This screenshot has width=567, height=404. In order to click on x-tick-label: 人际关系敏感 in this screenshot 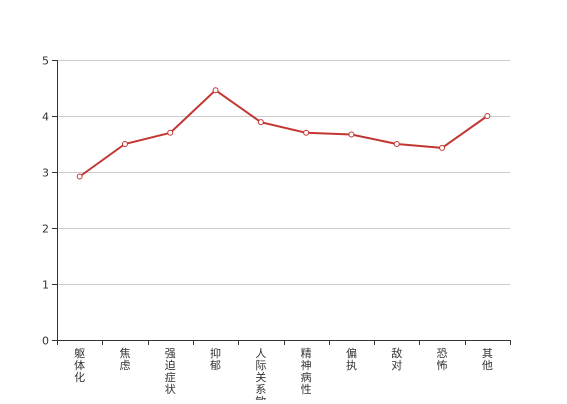, I will do `click(260, 373)`.